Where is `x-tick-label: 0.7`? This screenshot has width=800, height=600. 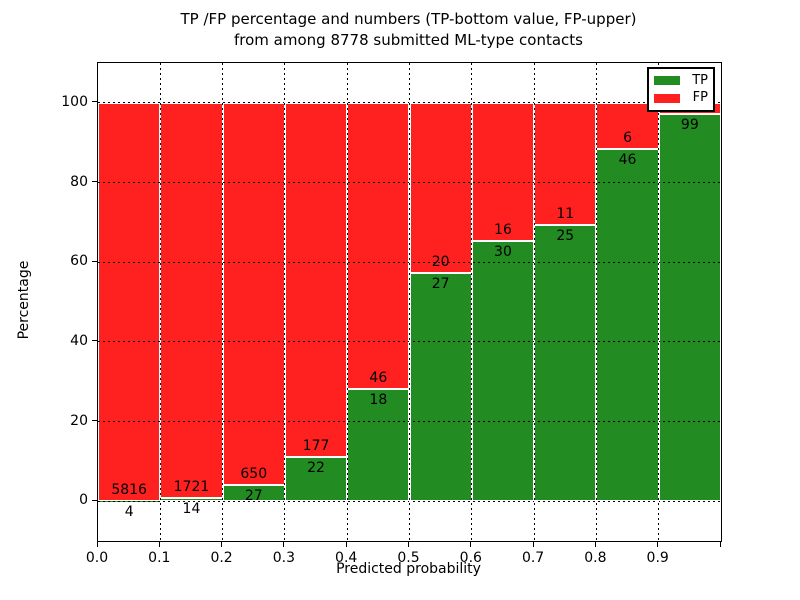 x-tick-label: 0.7 is located at coordinates (533, 558).